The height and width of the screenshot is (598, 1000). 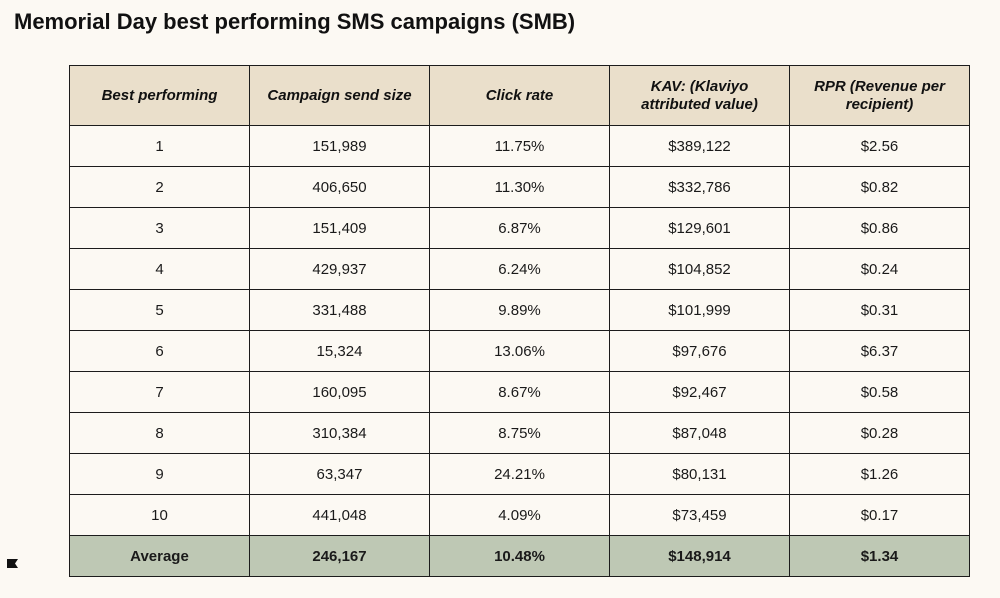 I want to click on rpr-cell: $0.28, so click(x=879, y=433).